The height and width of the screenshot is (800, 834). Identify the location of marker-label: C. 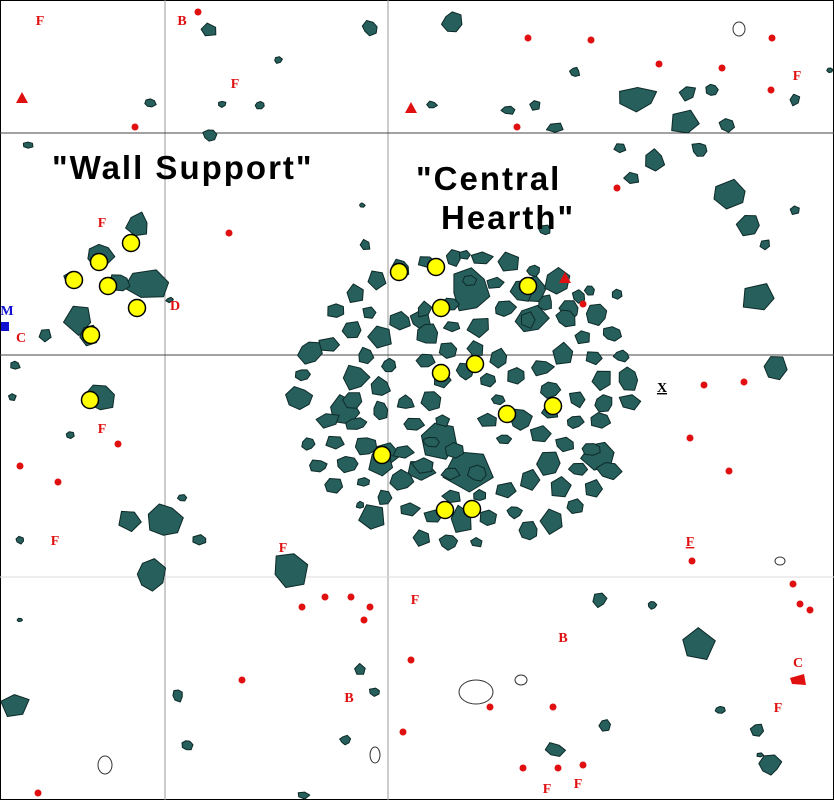
(798, 663).